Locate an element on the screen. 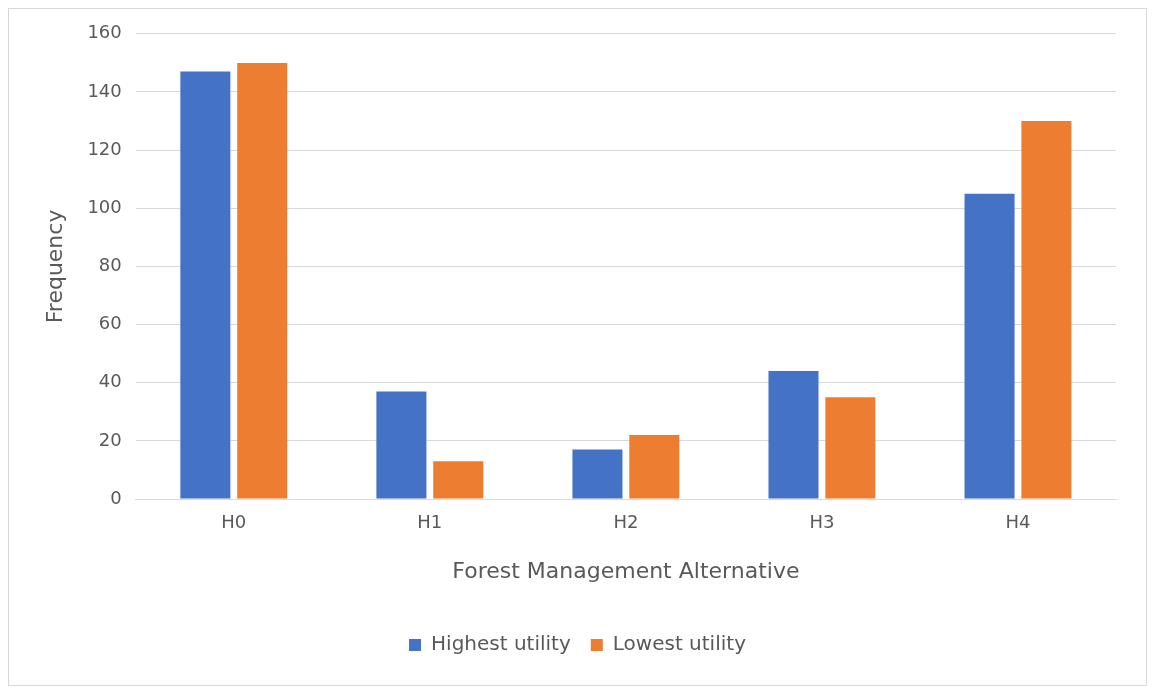 The image size is (1155, 694). x-tick-label: H4 is located at coordinates (1018, 522).